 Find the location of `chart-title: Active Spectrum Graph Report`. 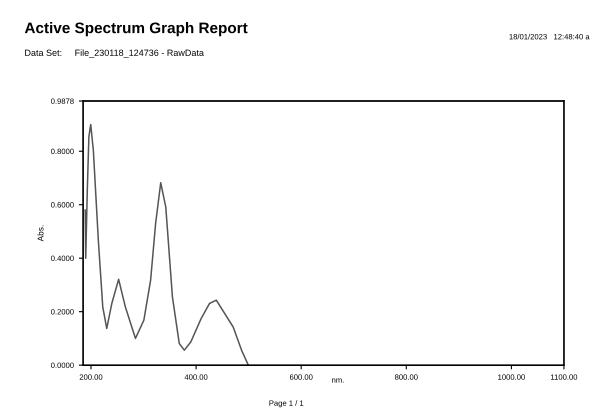

chart-title: Active Spectrum Graph Report is located at coordinates (136, 29).